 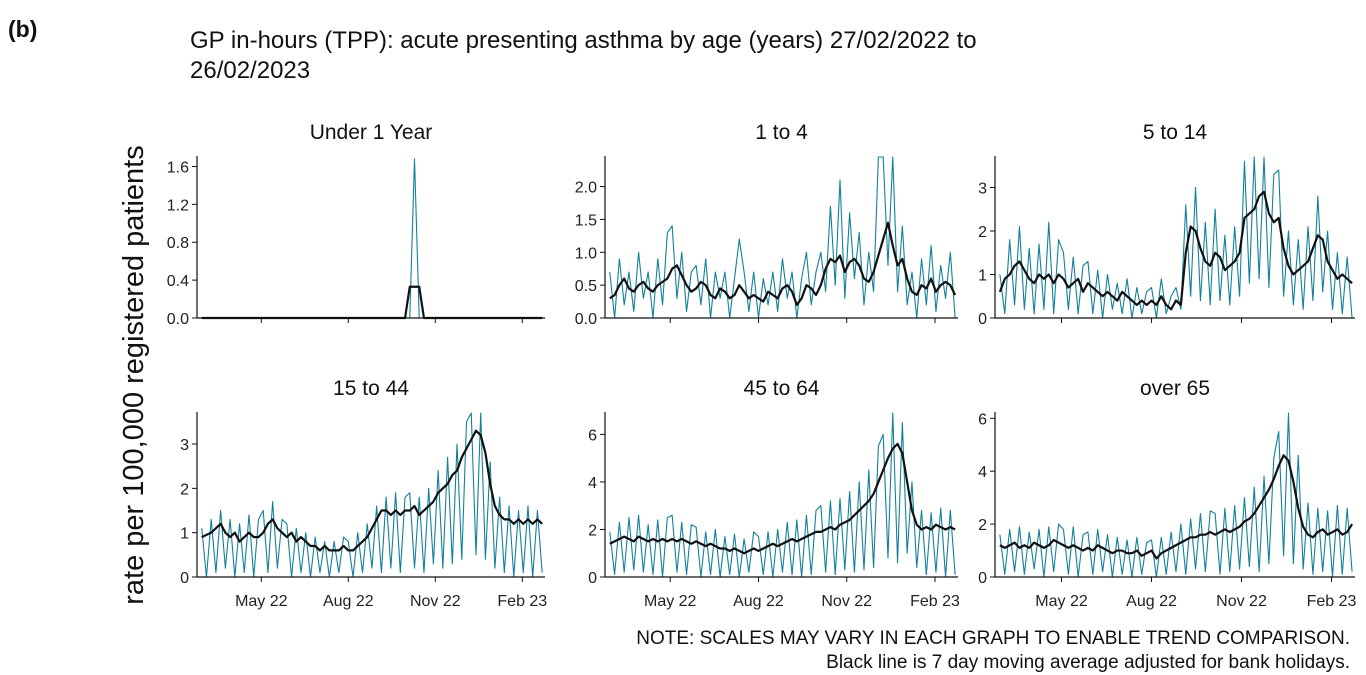 I want to click on y-tick-label: 1.6, so click(x=178, y=167).